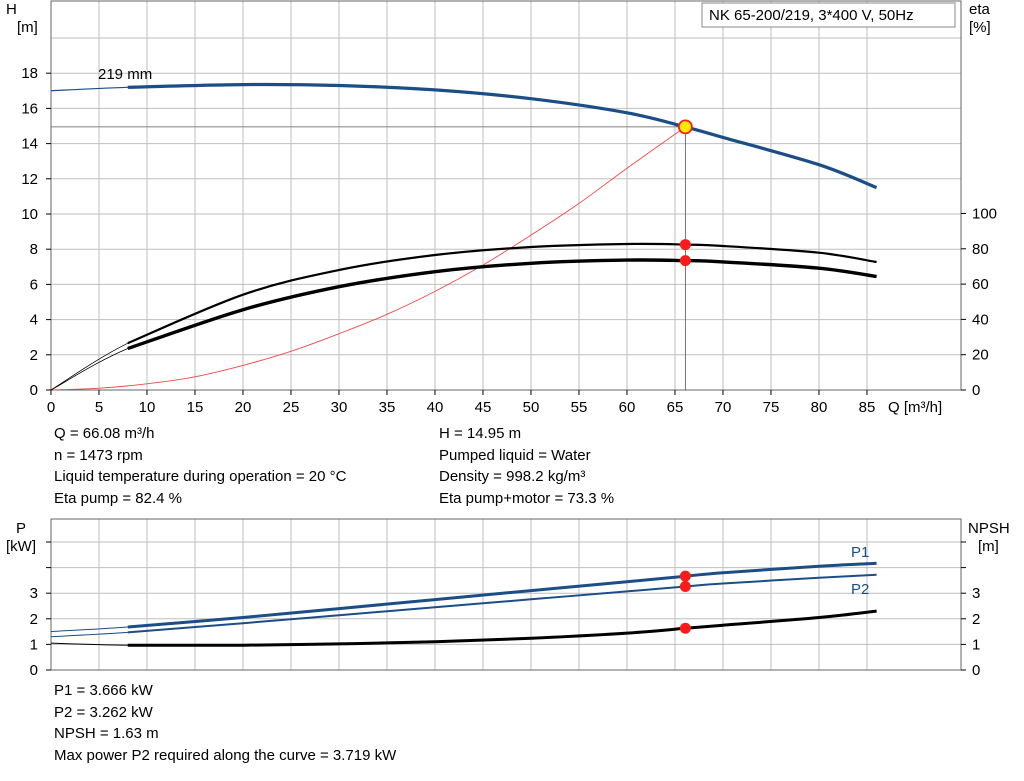 Image resolution: width=1024 pixels, height=781 pixels. I want to click on eta-pump-marker, so click(685, 245).